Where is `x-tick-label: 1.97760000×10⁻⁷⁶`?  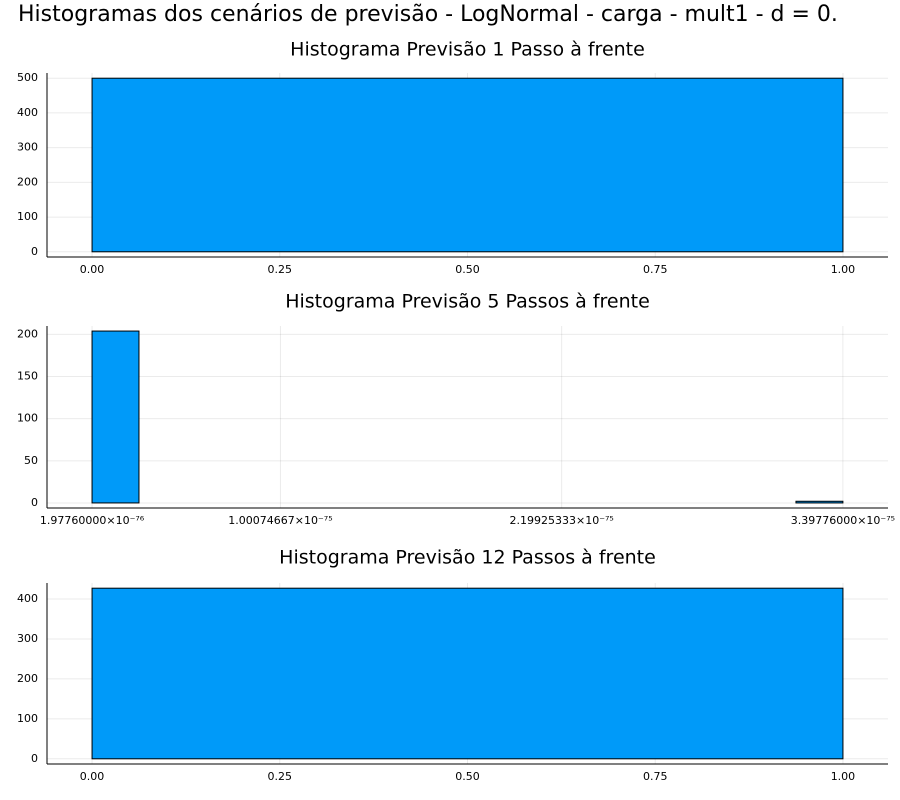
x-tick-label: 1.97760000×10⁻⁷⁶ is located at coordinates (92, 520).